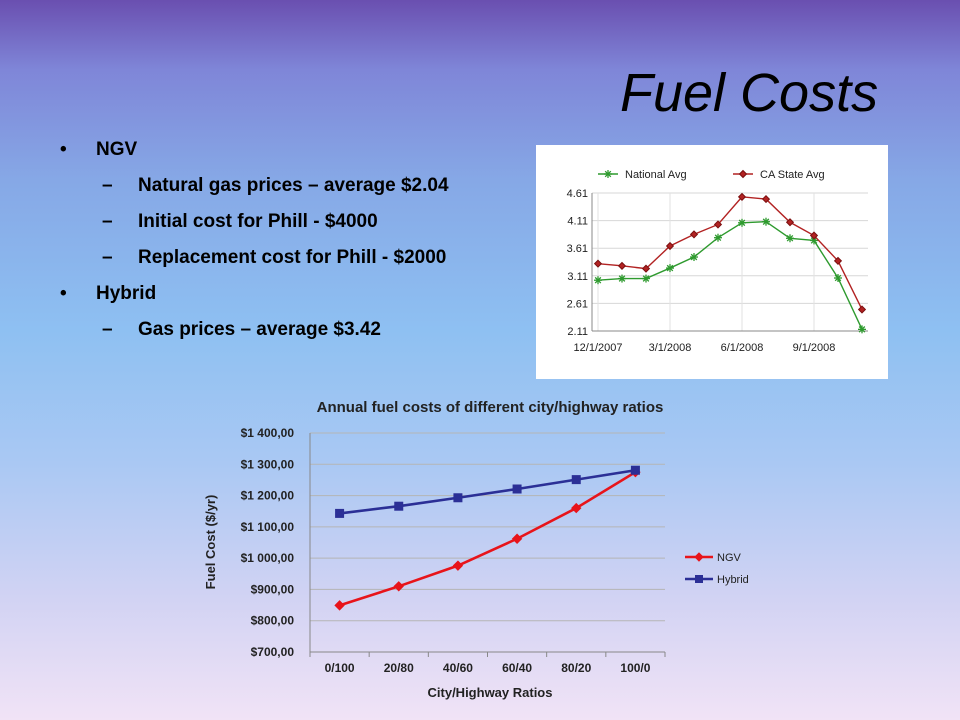 The height and width of the screenshot is (720, 960). I want to click on bullet-text: Initial cost for Phill - $4000, so click(258, 221).